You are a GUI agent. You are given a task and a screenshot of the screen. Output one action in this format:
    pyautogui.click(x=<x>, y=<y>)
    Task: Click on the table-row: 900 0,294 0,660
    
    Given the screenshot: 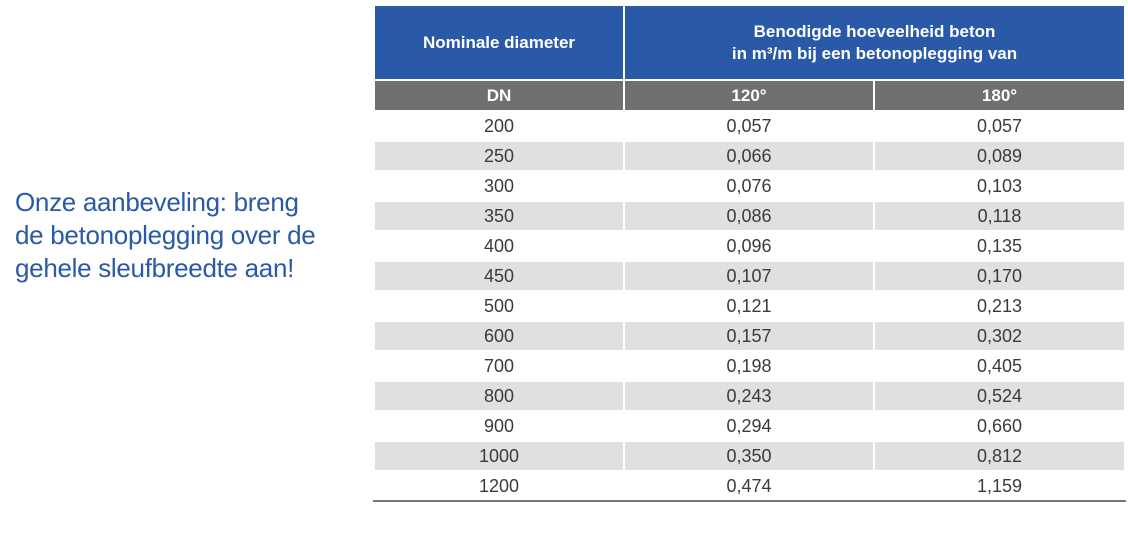 What is the action you would take?
    pyautogui.click(x=750, y=426)
    